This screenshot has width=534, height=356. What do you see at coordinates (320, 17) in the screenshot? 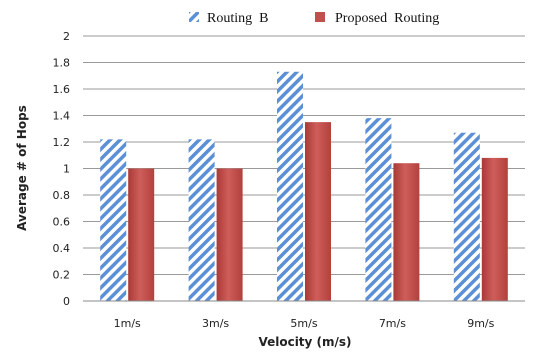
I see `legend-swatch-proposed-routing` at bounding box center [320, 17].